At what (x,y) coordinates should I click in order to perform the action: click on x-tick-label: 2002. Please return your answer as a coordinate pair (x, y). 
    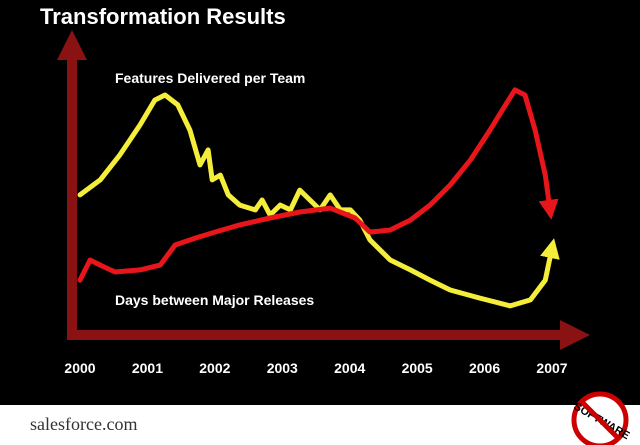
    Looking at the image, I should click on (214, 368).